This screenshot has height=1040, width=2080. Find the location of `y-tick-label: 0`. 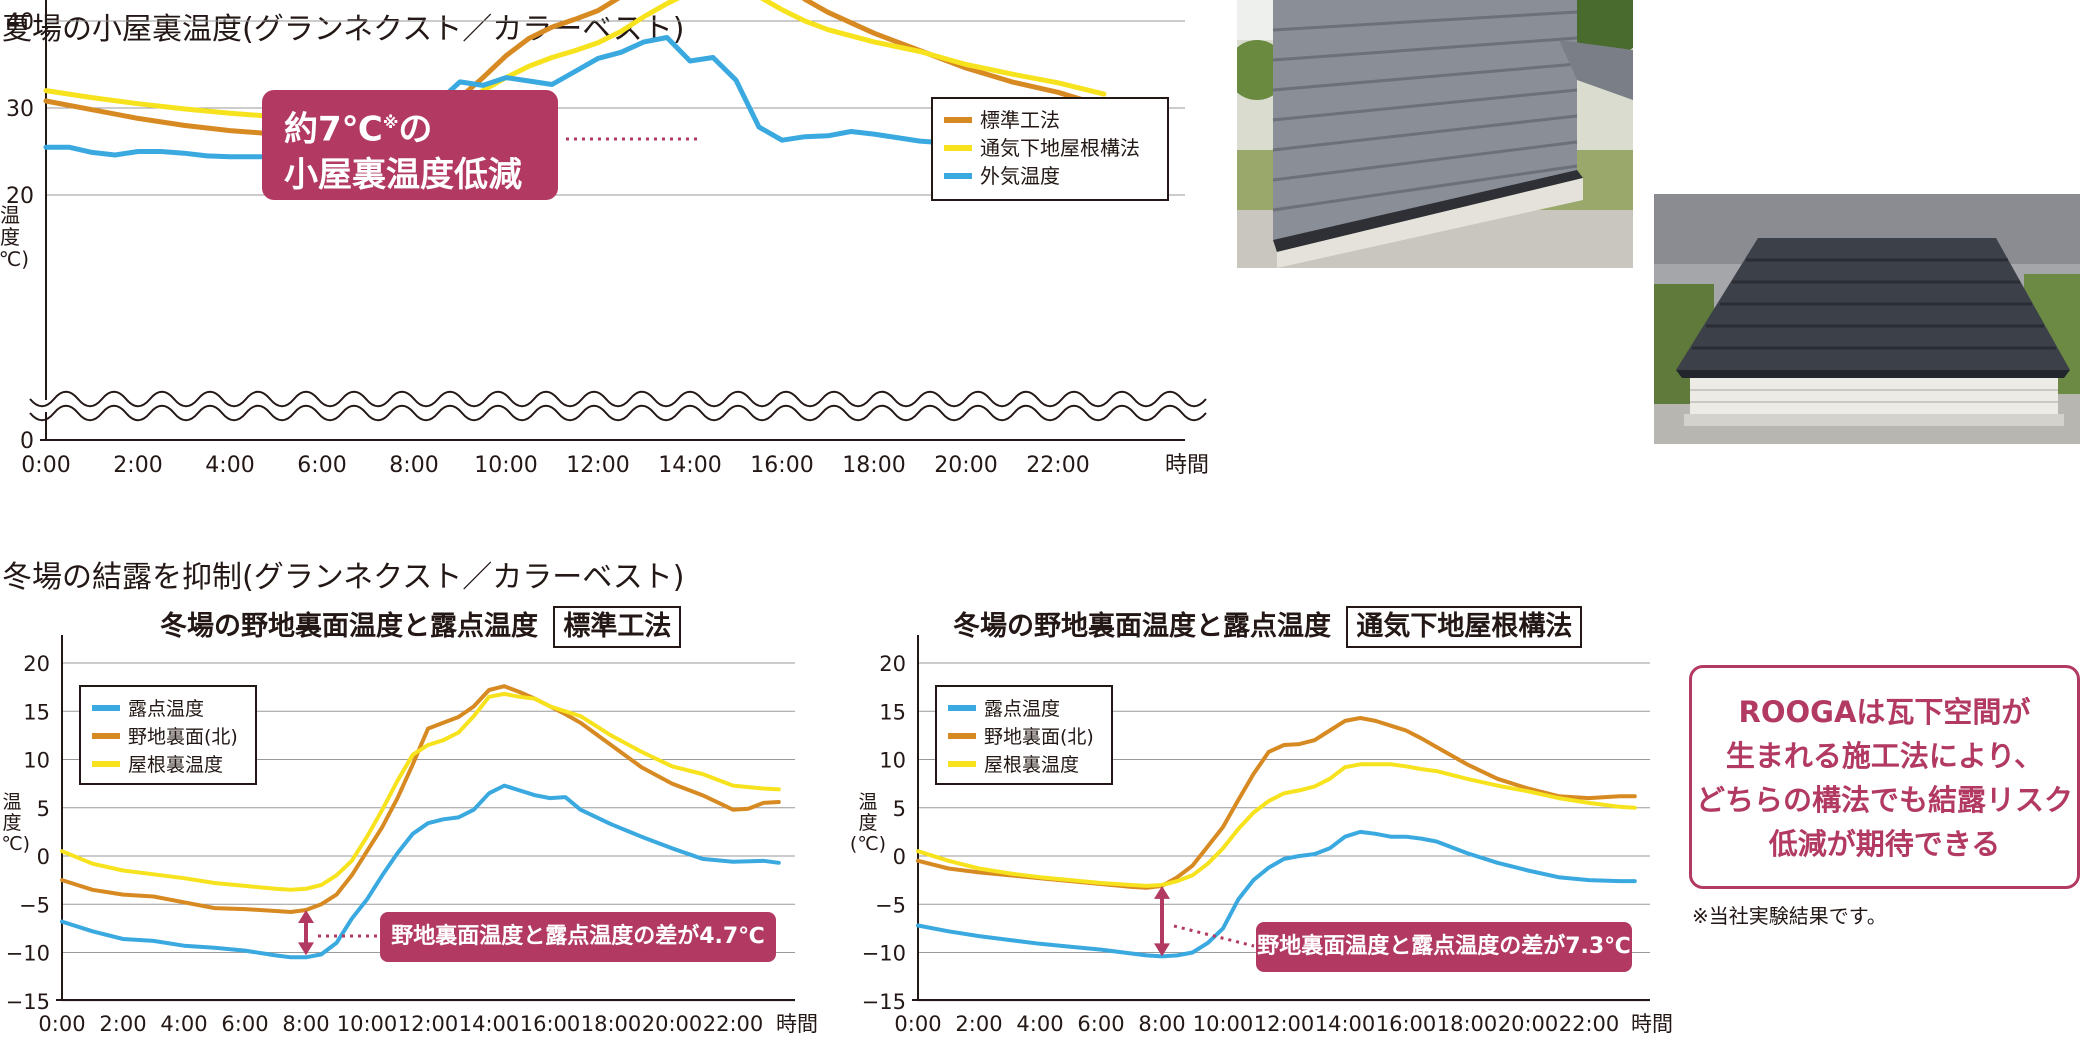

y-tick-label: 0 is located at coordinates (899, 857).